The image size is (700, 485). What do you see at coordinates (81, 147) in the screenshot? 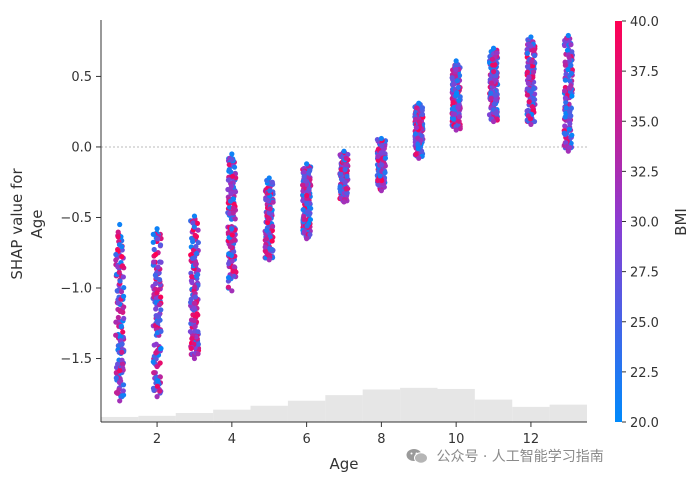
I see `y-tick-label: 0.0` at bounding box center [81, 147].